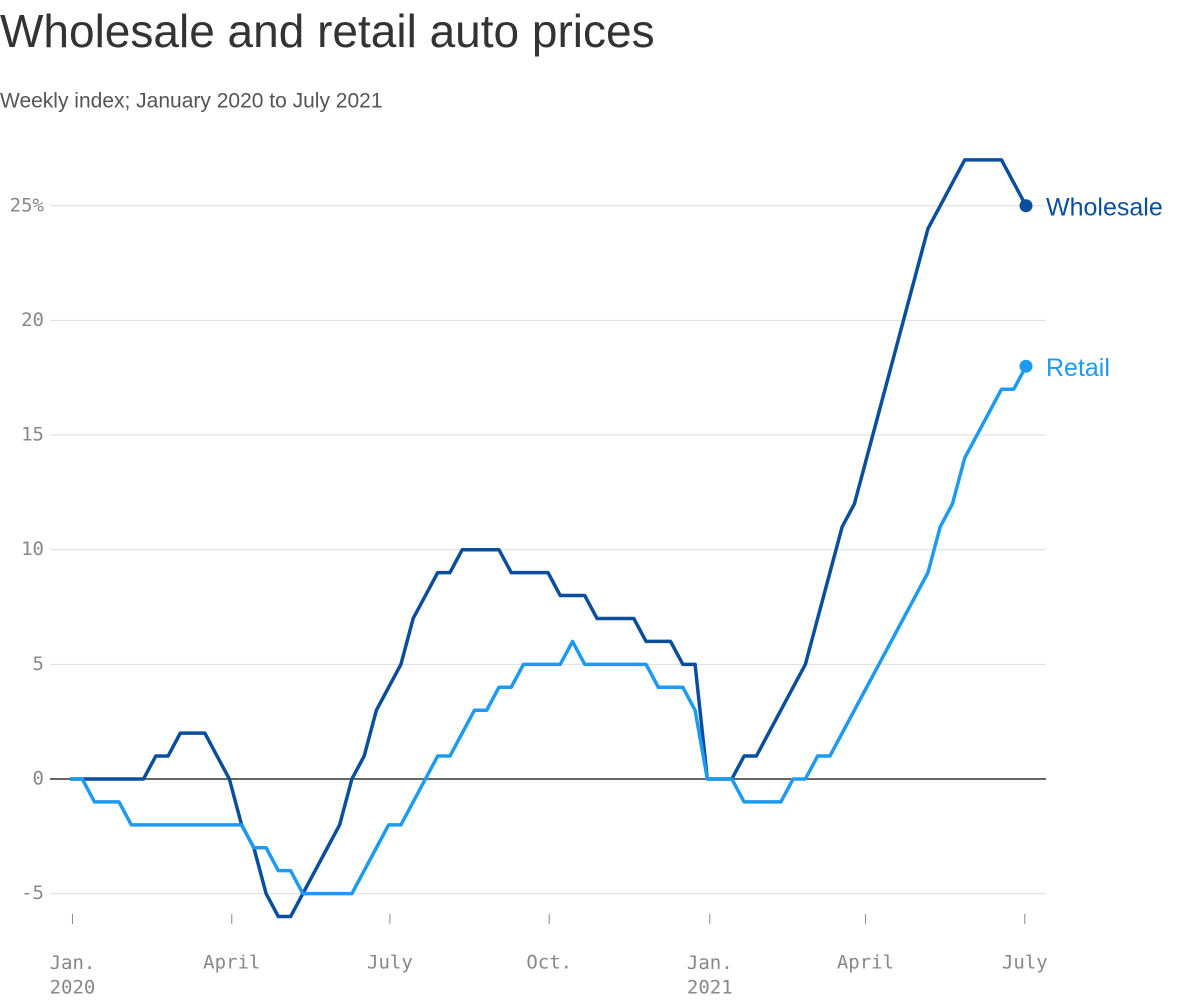 Image resolution: width=1200 pixels, height=1005 pixels. Describe the element at coordinates (32, 893) in the screenshot. I see `y-tick-label: -5` at that location.